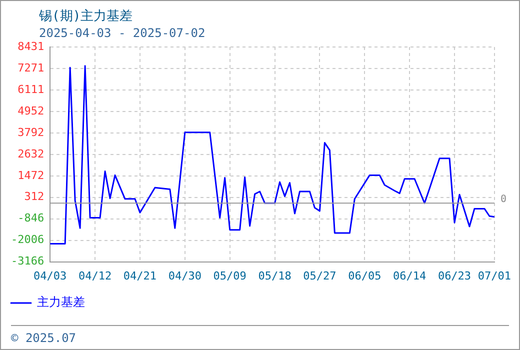 This screenshot has height=350, width=520. What do you see at coordinates (31, 46) in the screenshot?
I see `y-tick-label: 8431` at bounding box center [31, 46].